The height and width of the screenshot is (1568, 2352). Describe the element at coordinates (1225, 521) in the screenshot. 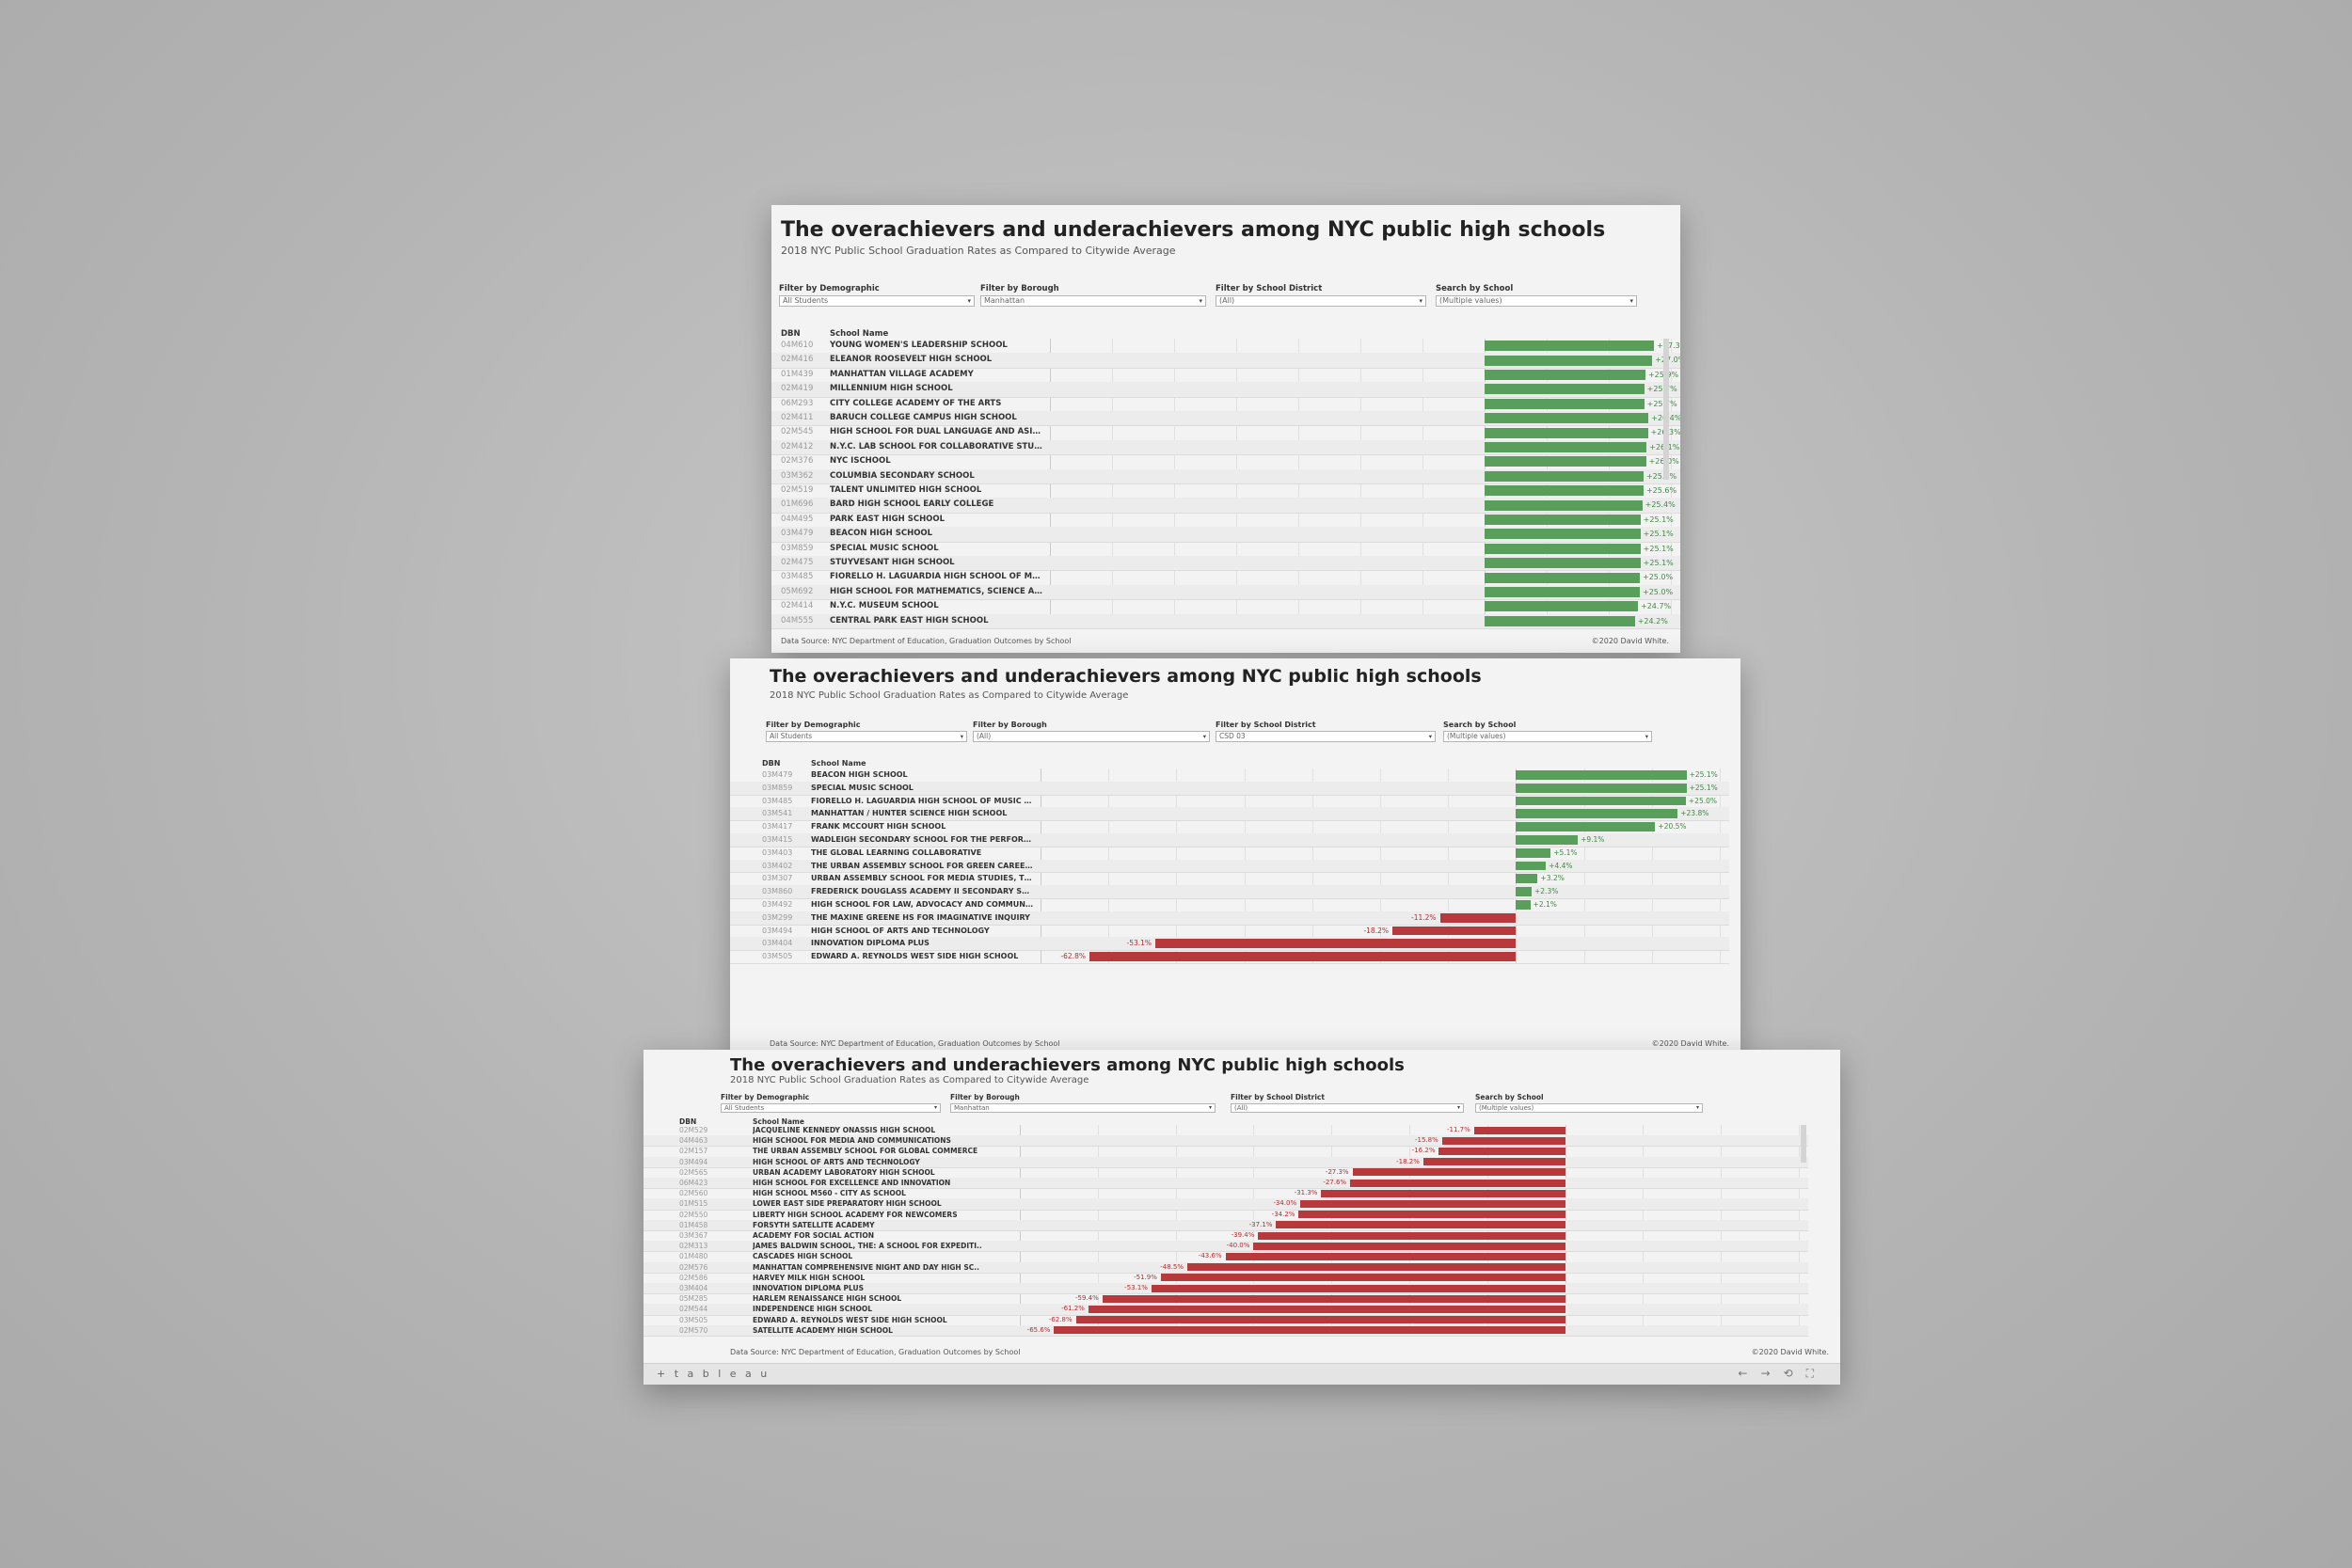

I see `table-row: 04M495 PARK EAST HIGH SCHOOL +25.1%` at that location.